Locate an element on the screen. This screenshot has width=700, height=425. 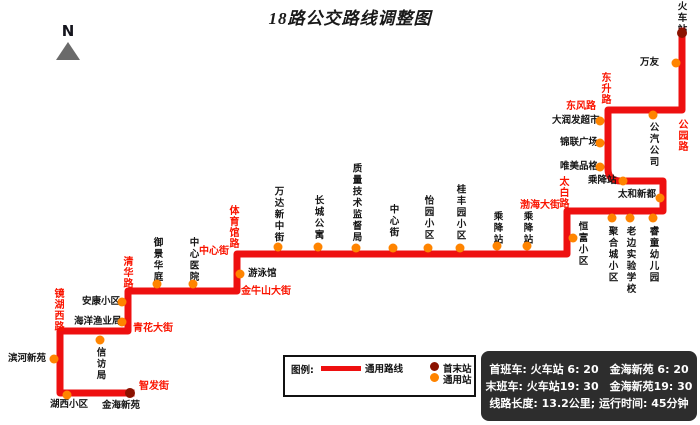
stop-dot-swatch is located at coordinates (434, 377).